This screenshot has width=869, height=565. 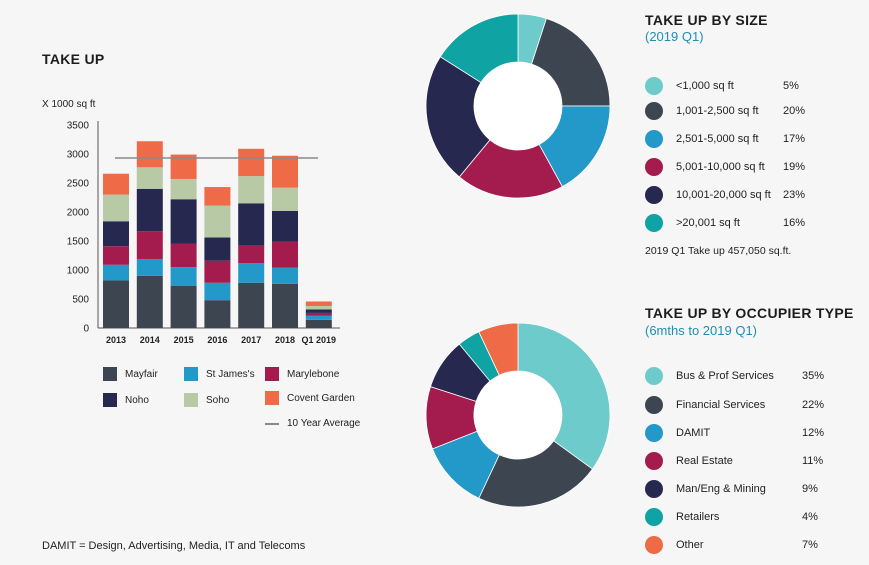 I want to click on bar-segment-noho-2014, so click(x=149, y=210).